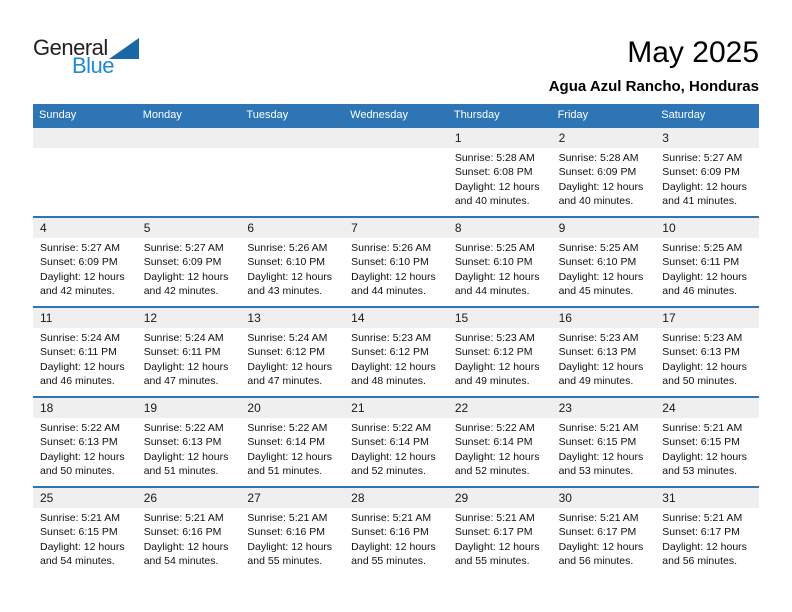 This screenshot has width=792, height=612. Describe the element at coordinates (573, 115) in the screenshot. I see `weekday-header-friday: Friday` at that location.